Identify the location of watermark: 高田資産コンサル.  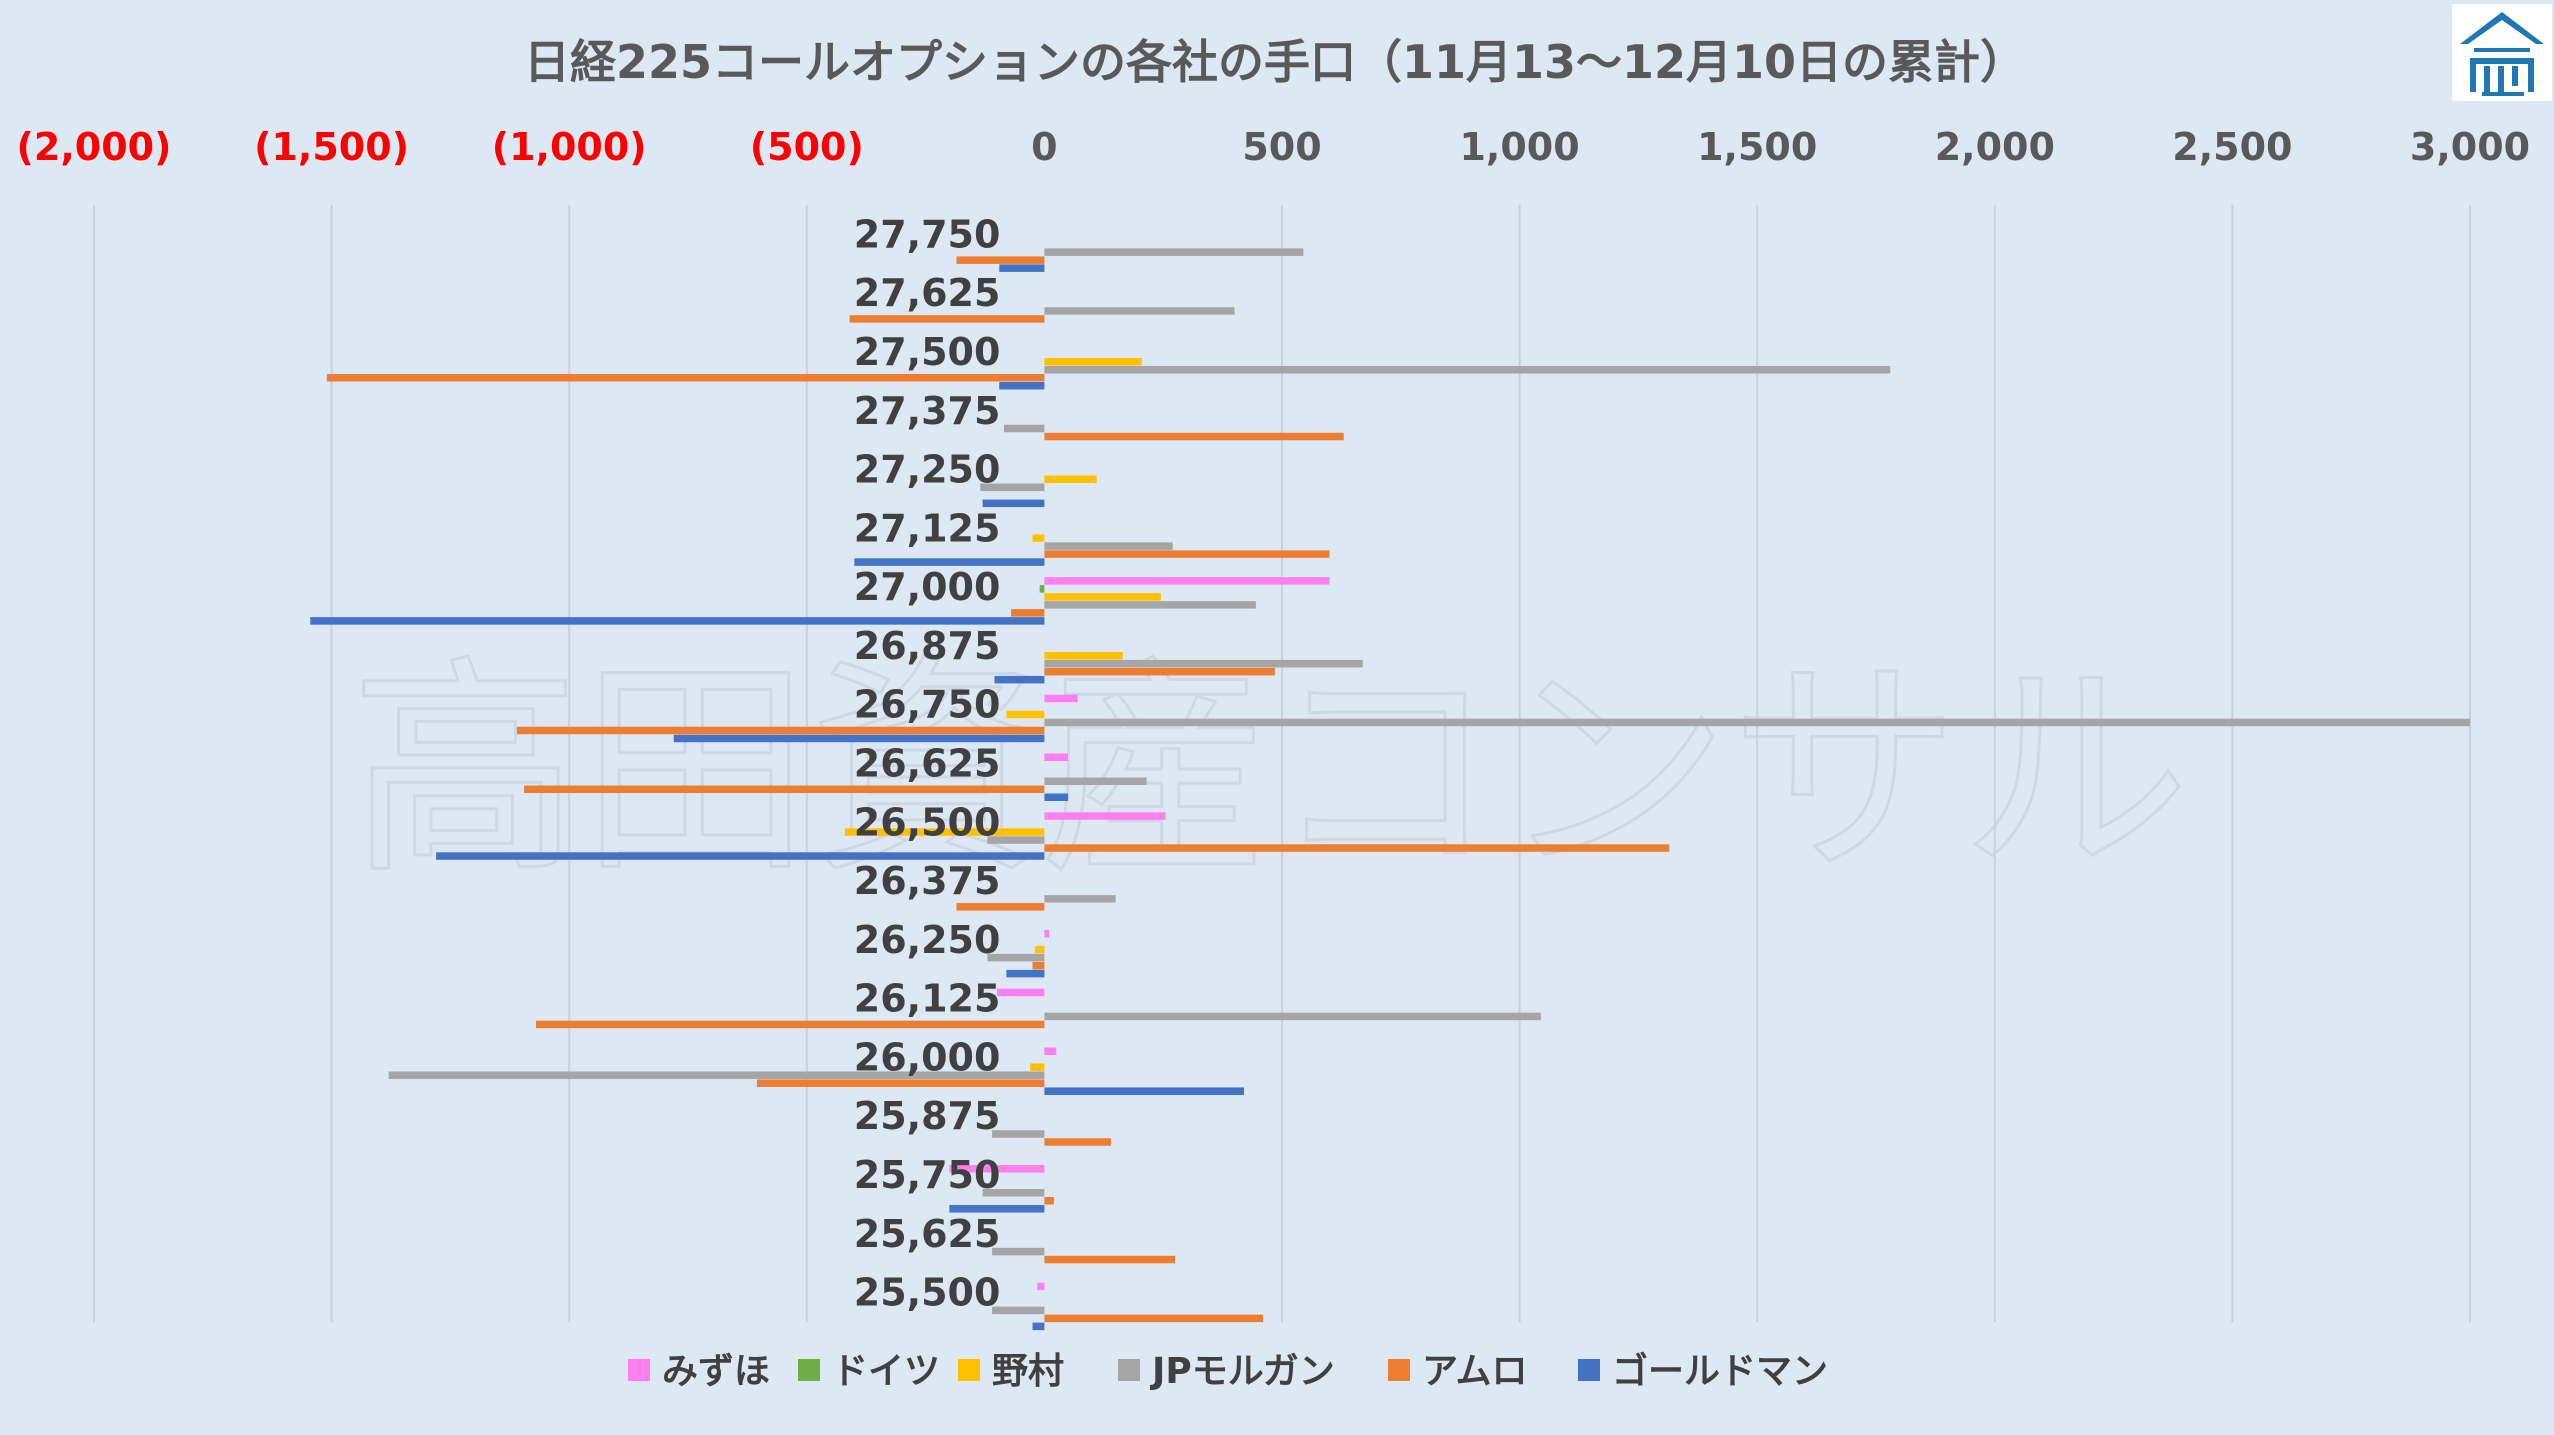
(1270, 771).